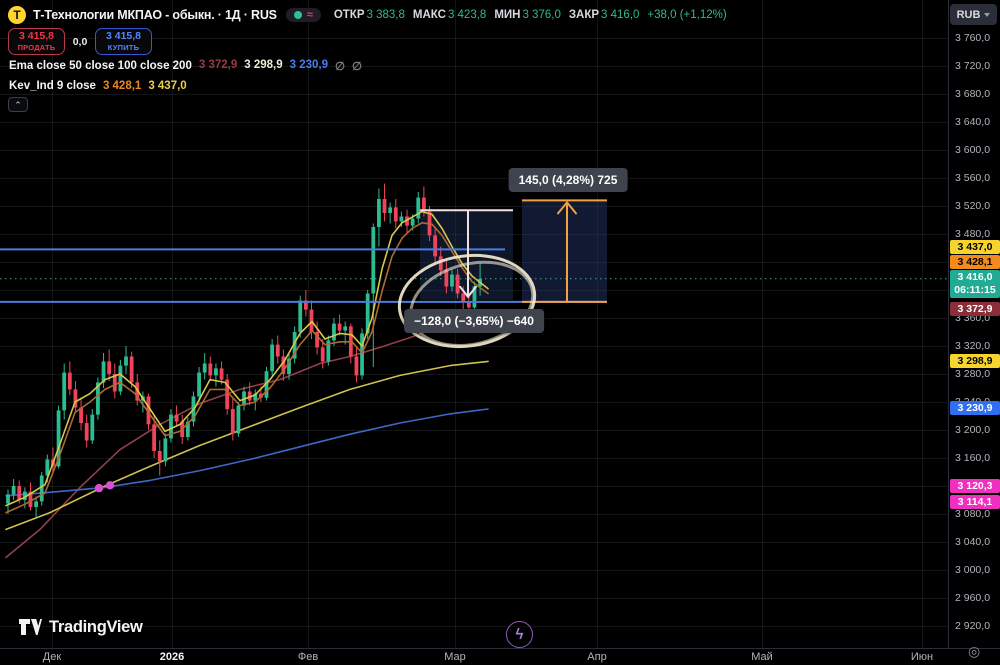 Image resolution: width=1000 pixels, height=665 pixels. Describe the element at coordinates (687, 15) in the screenshot. I see `change-value: +38,0 (+1,12%)` at that location.